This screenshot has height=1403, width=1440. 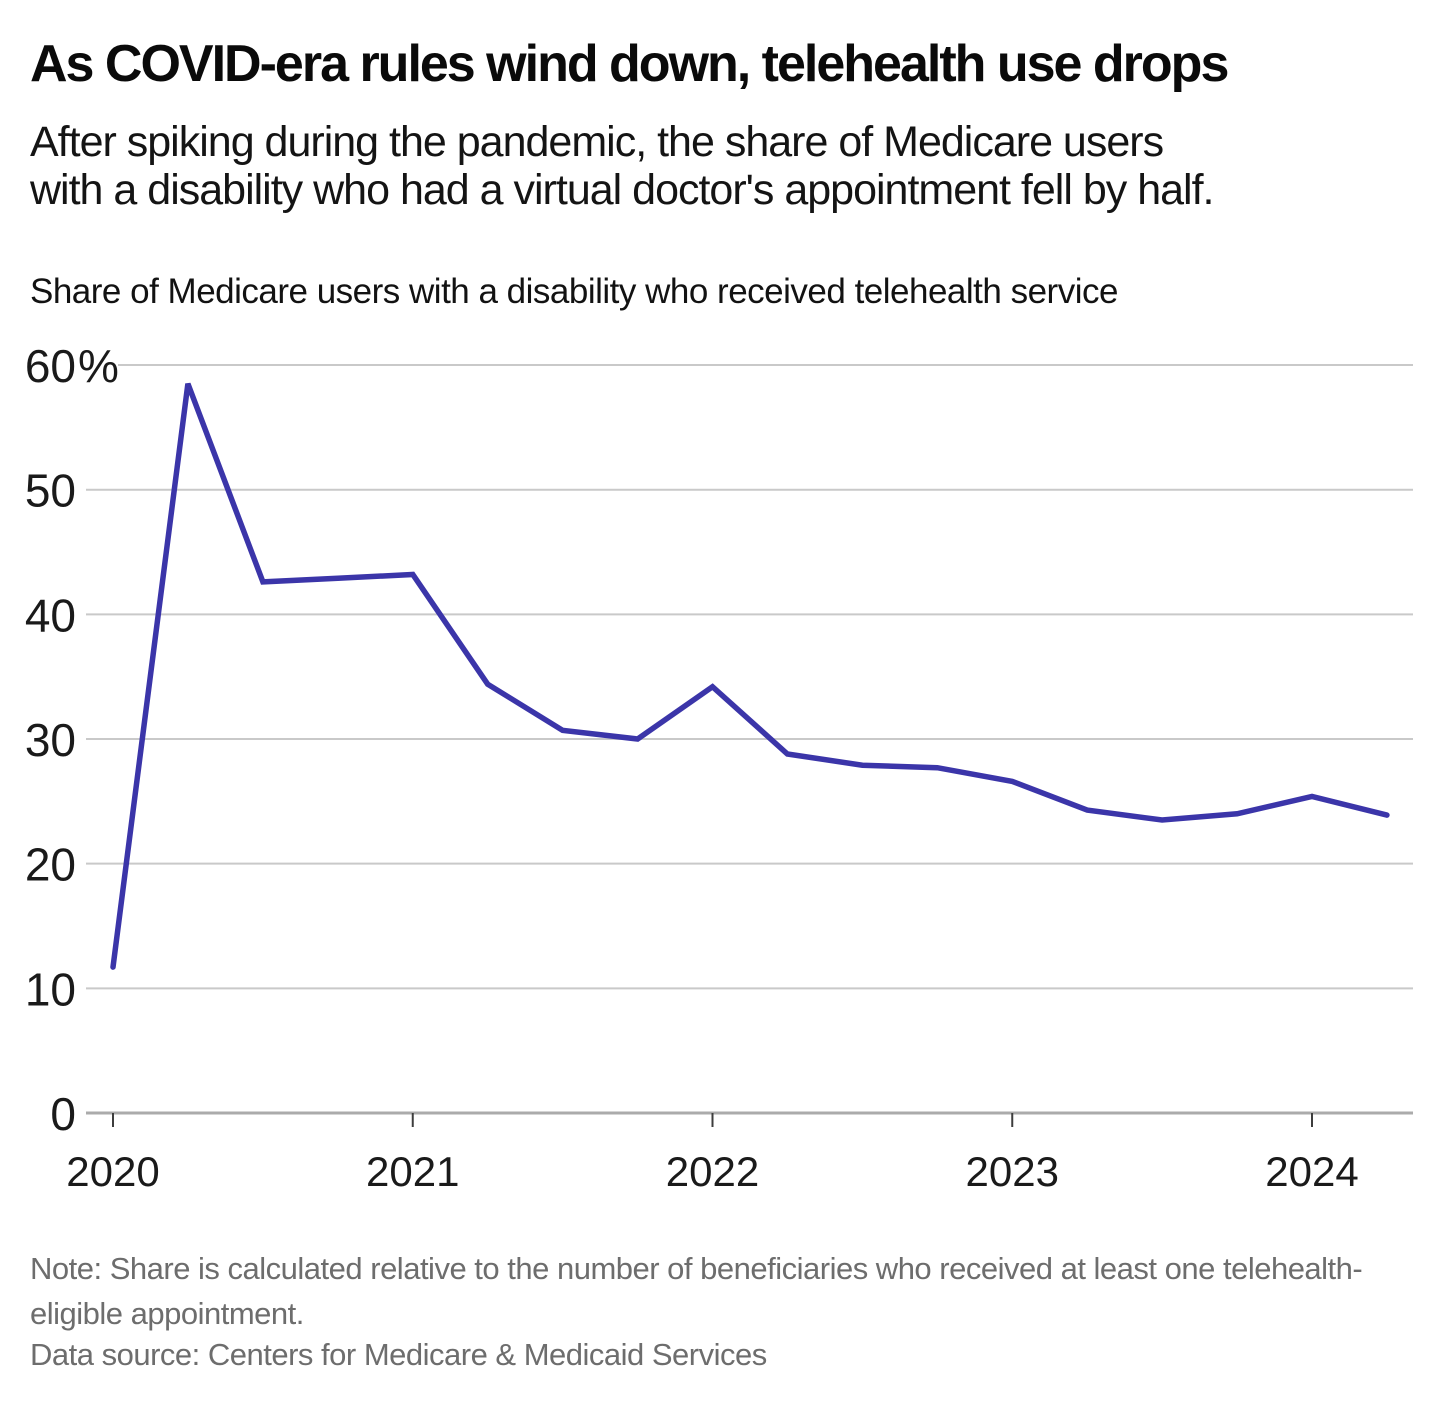 I want to click on y-tick-label-0: 0, so click(x=63, y=1114).